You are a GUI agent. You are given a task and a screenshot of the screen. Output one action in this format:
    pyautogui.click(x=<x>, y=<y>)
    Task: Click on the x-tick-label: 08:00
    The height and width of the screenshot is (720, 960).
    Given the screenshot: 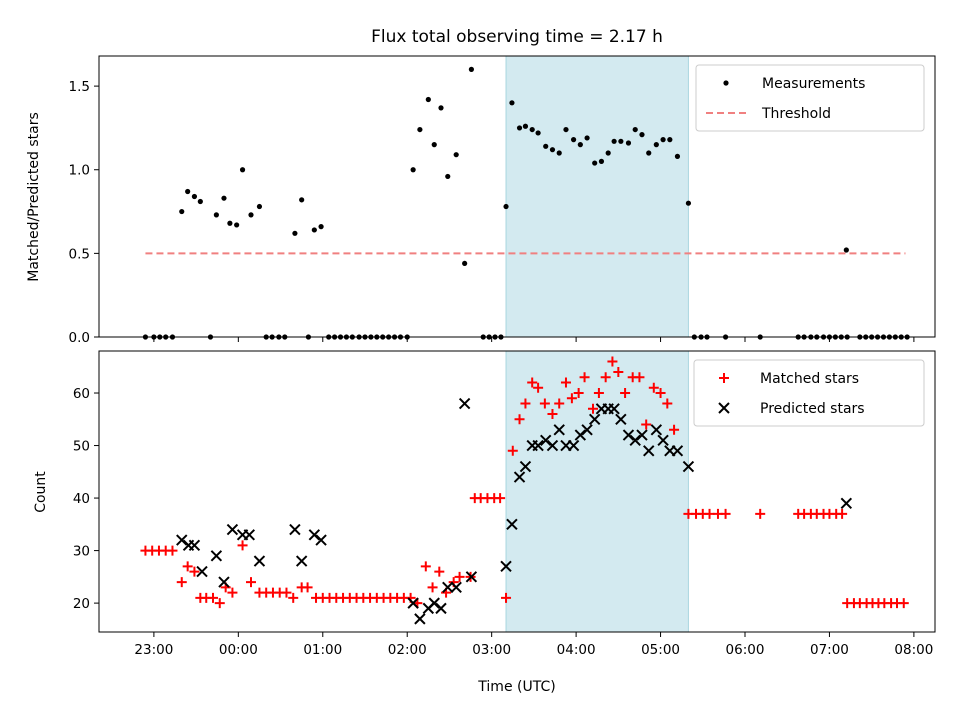 What is the action you would take?
    pyautogui.click(x=913, y=650)
    